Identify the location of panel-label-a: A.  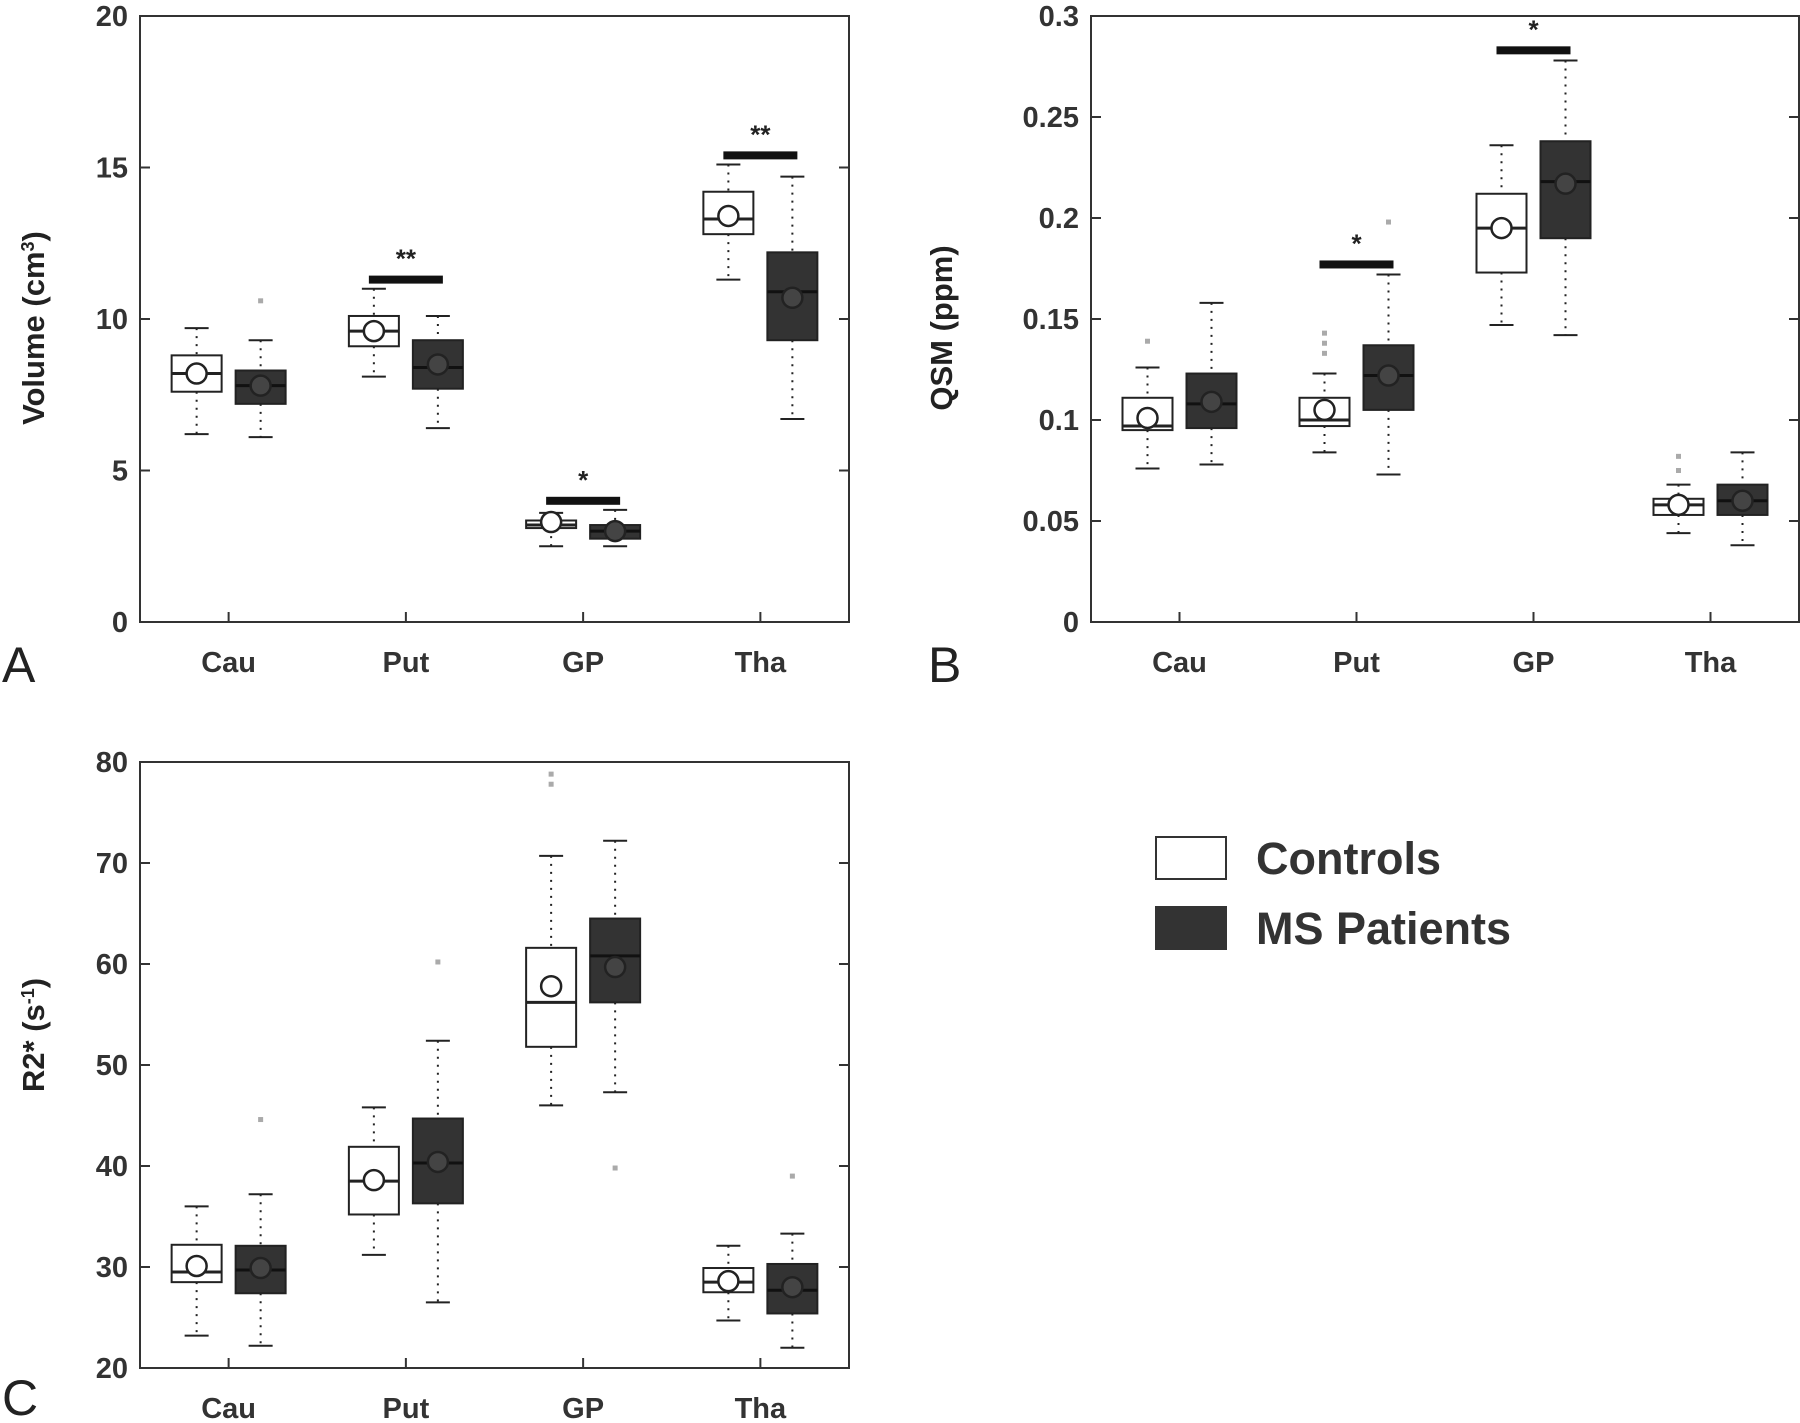
(19, 665).